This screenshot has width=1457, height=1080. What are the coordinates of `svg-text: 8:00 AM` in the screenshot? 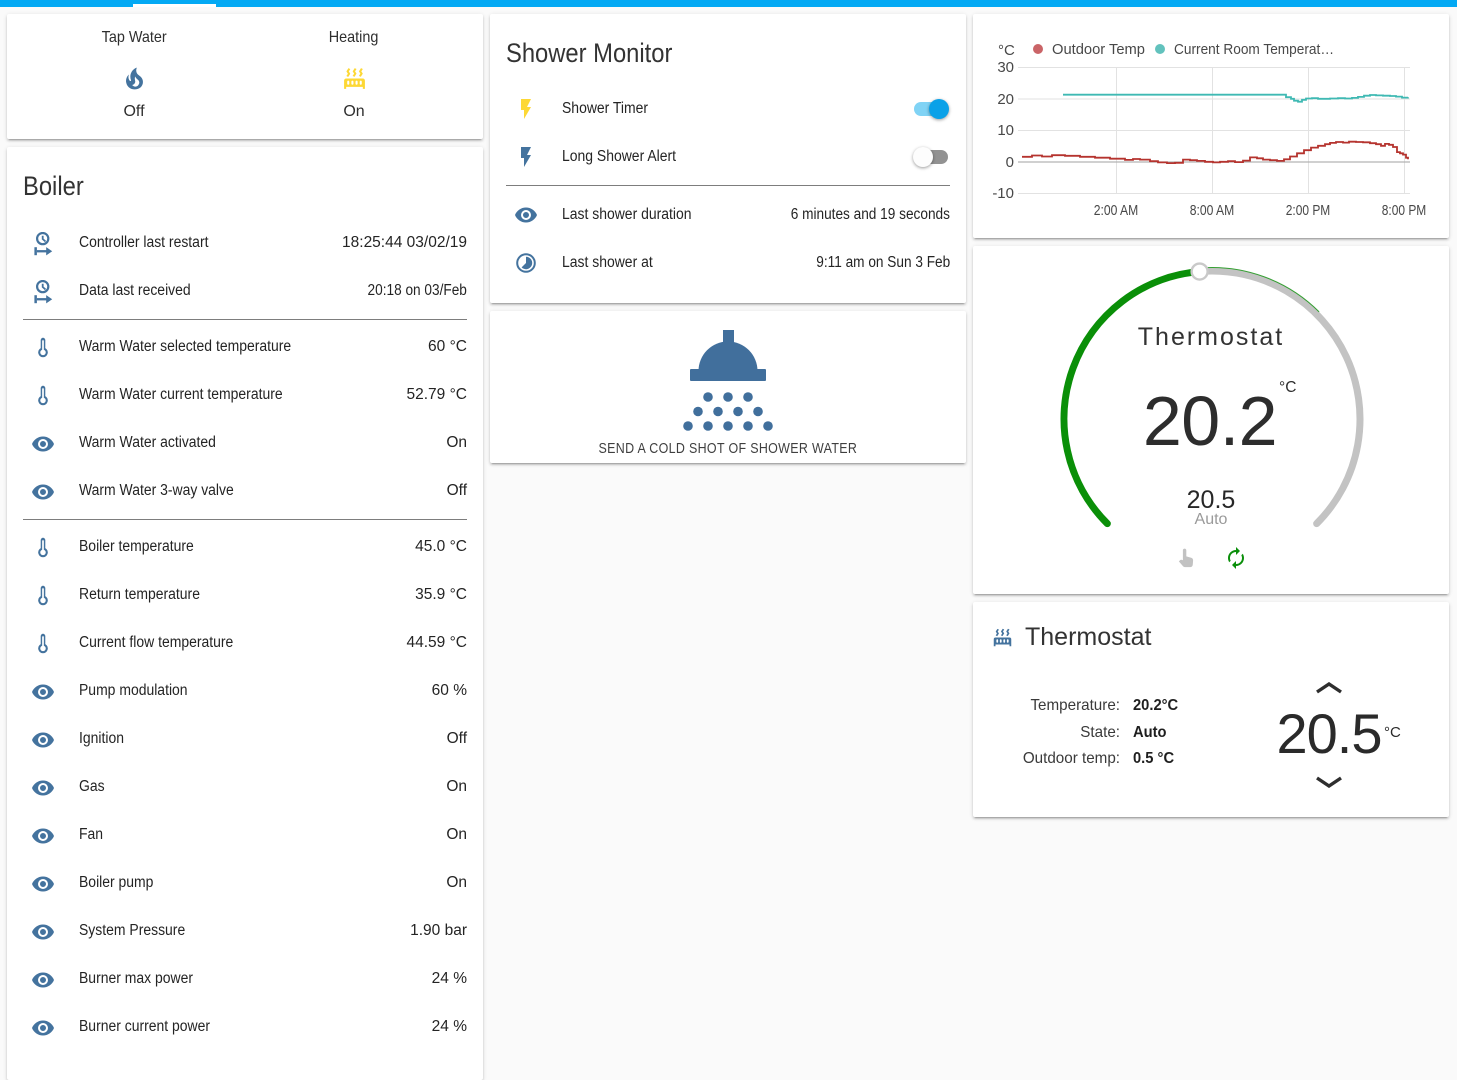 It's located at (1212, 210).